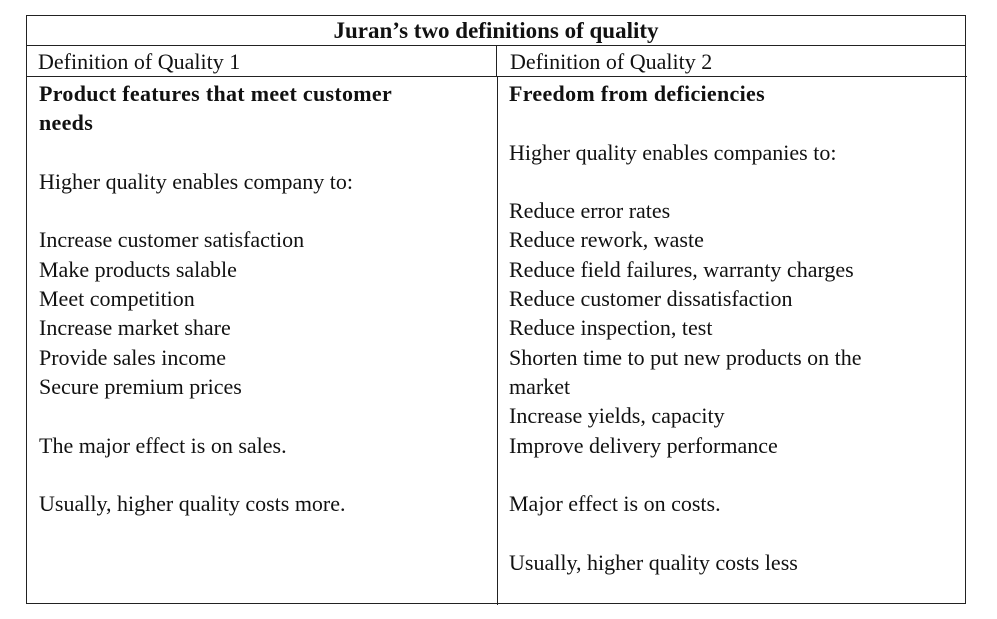  What do you see at coordinates (590, 211) in the screenshot?
I see `list-item: Reduce error rates` at bounding box center [590, 211].